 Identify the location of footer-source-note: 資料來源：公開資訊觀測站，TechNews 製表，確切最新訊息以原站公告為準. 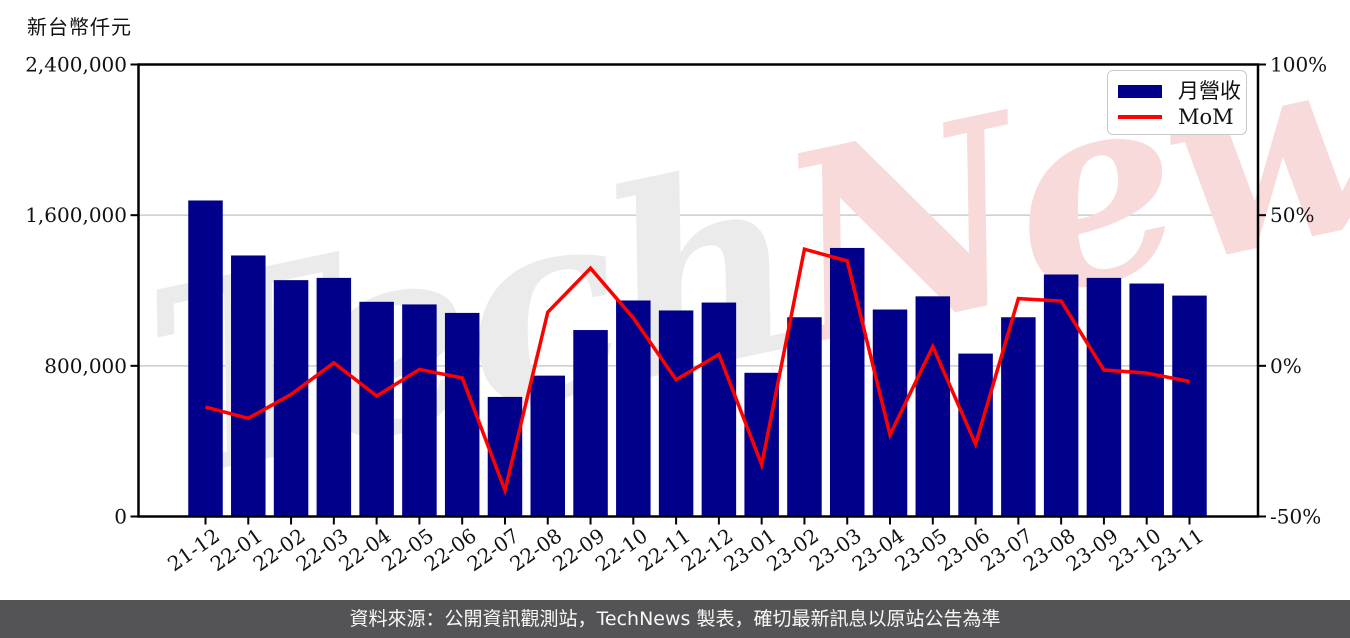
(675, 619).